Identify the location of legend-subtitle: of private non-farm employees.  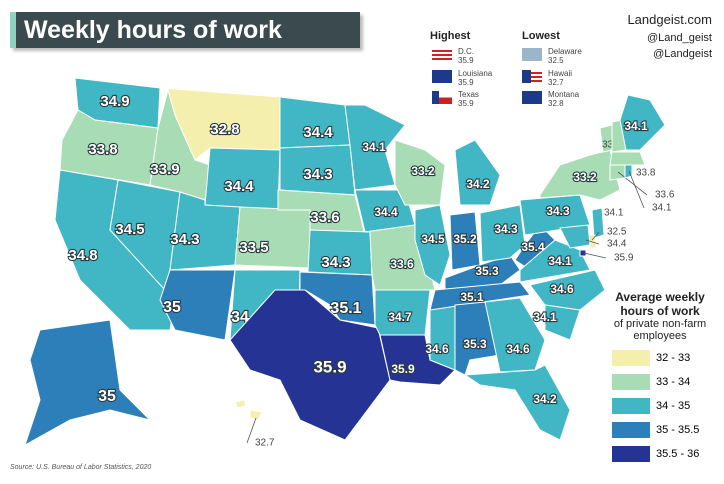
(660, 330).